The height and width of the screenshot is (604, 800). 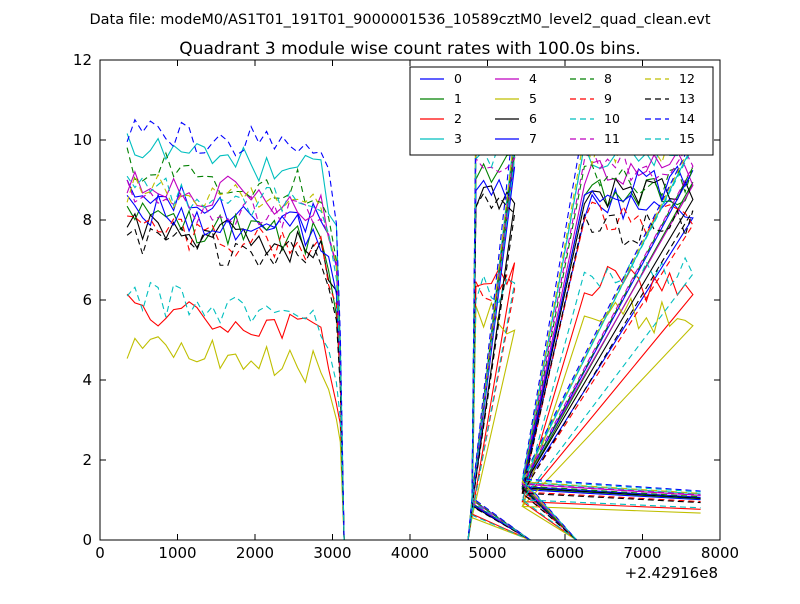 I want to click on legend-label-11: 11, so click(x=612, y=138).